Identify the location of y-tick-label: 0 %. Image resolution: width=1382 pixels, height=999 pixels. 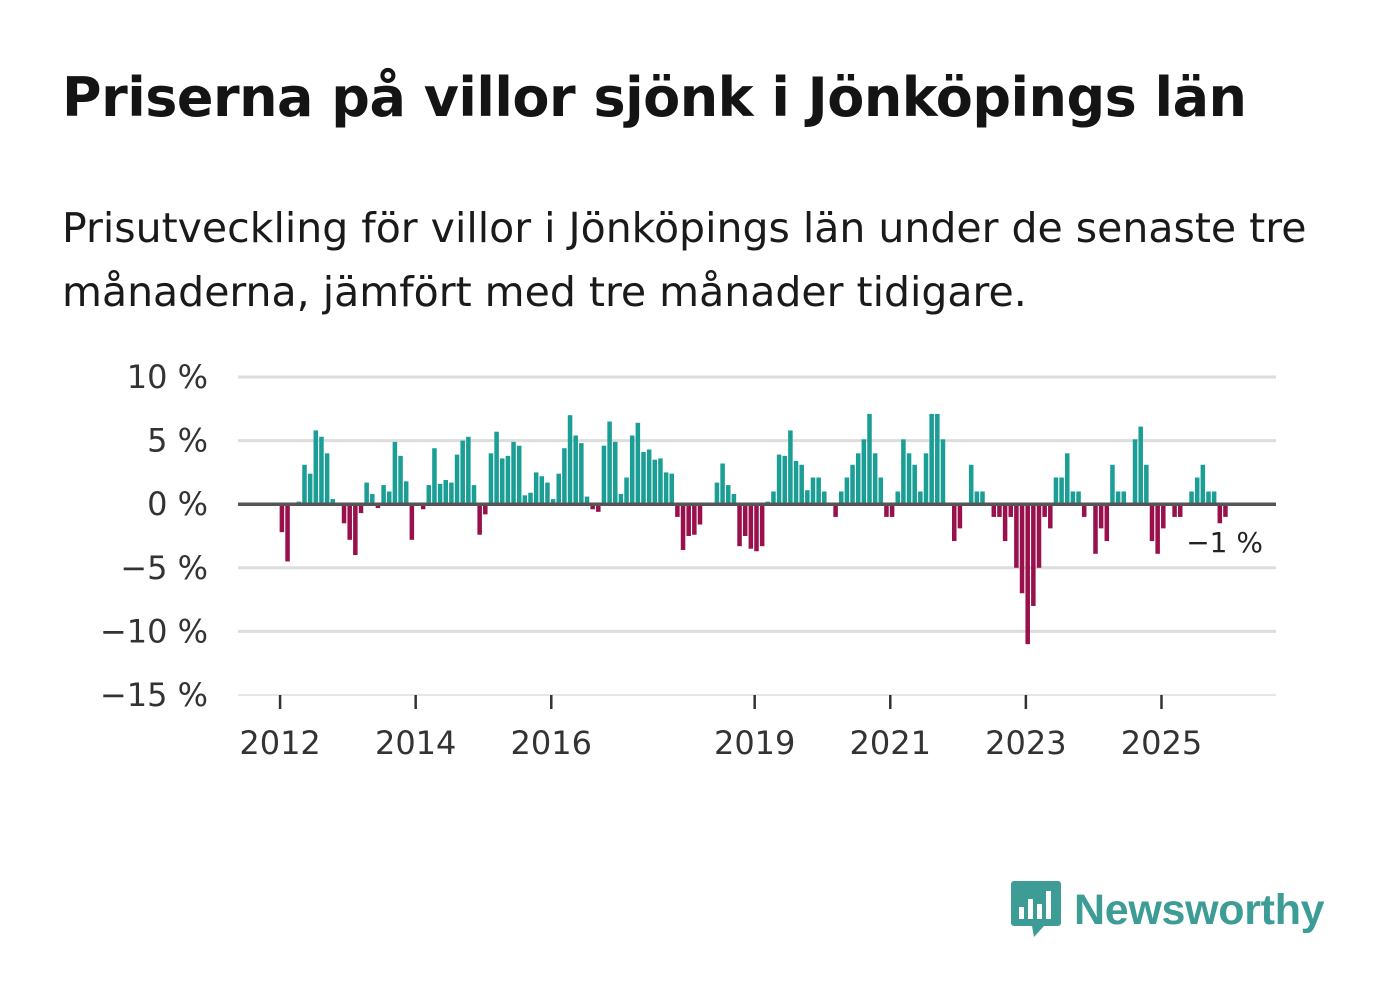
(177, 504).